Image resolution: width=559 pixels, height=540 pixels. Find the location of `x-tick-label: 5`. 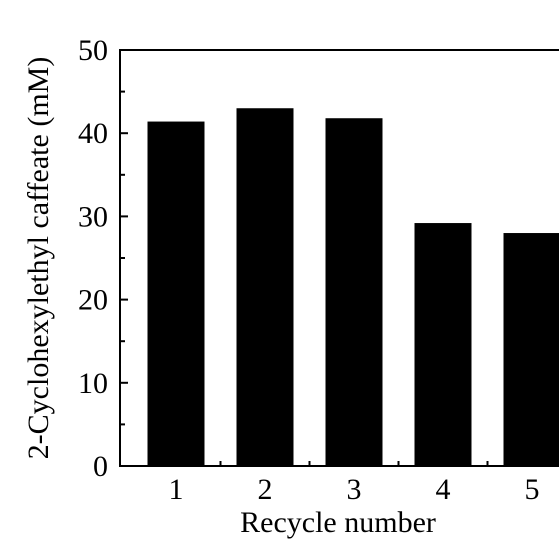

x-tick-label: 5 is located at coordinates (532, 489).